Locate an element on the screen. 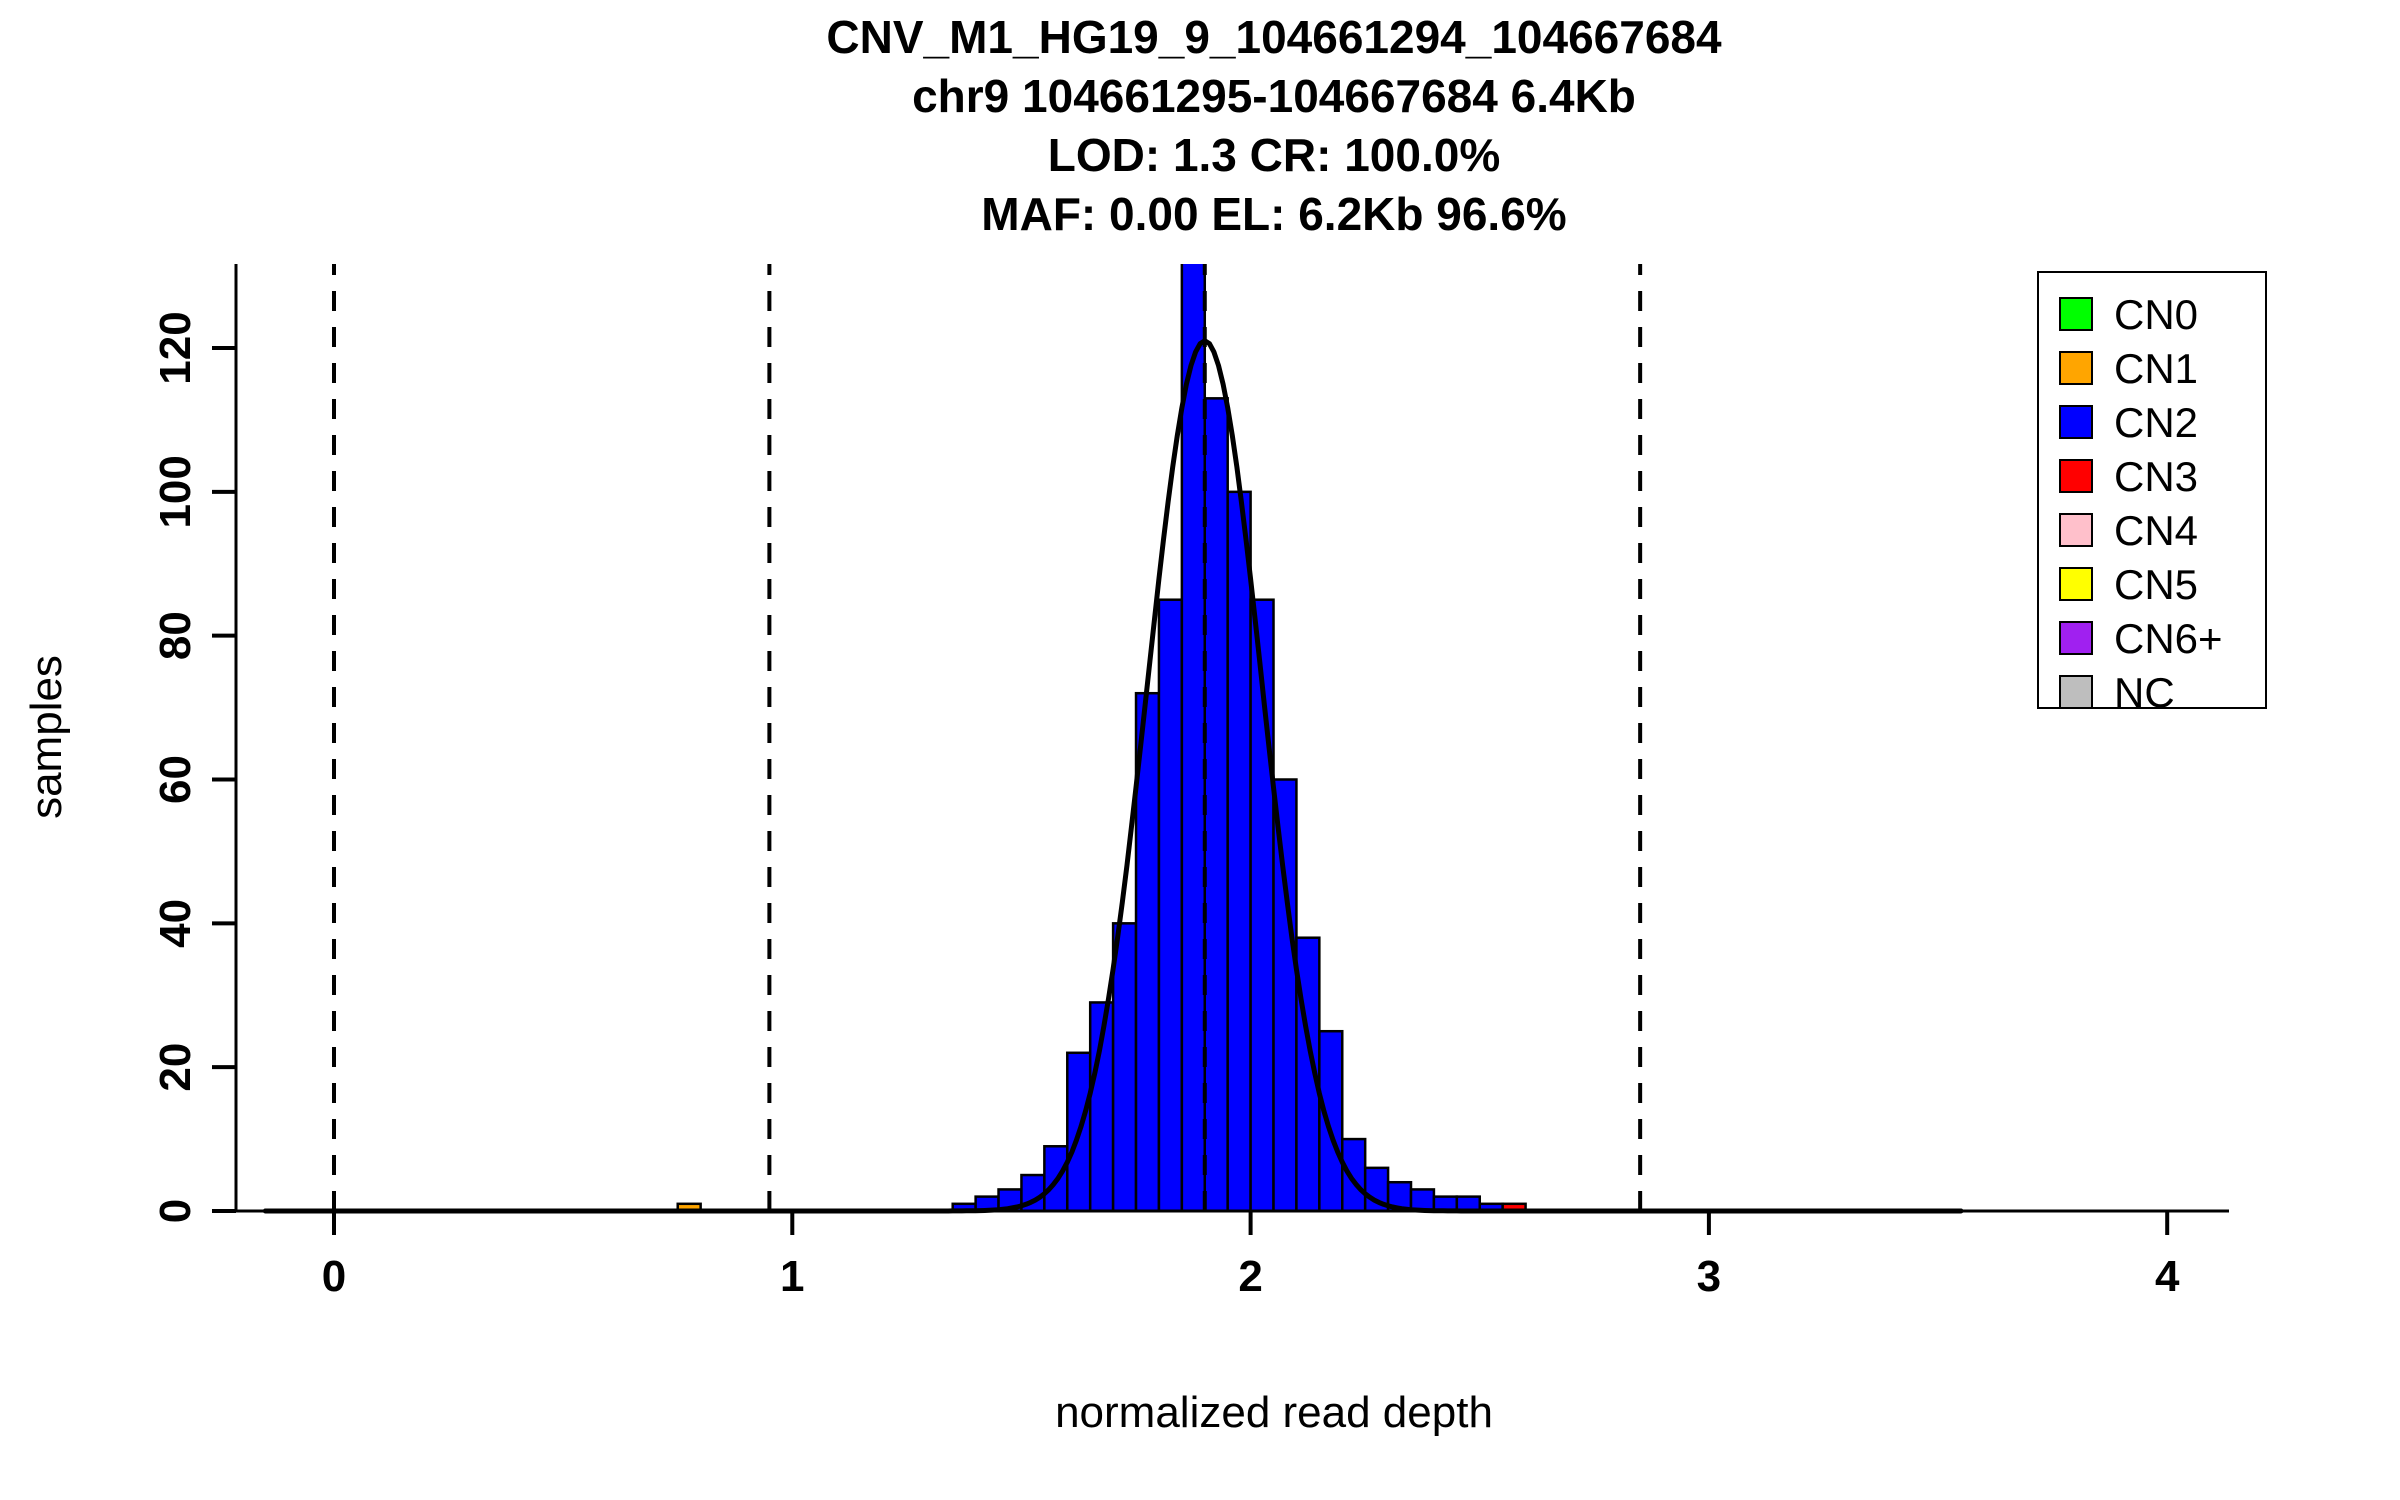  x-axis-ticks: 0 1 2 3 4 is located at coordinates (1251, 1256).